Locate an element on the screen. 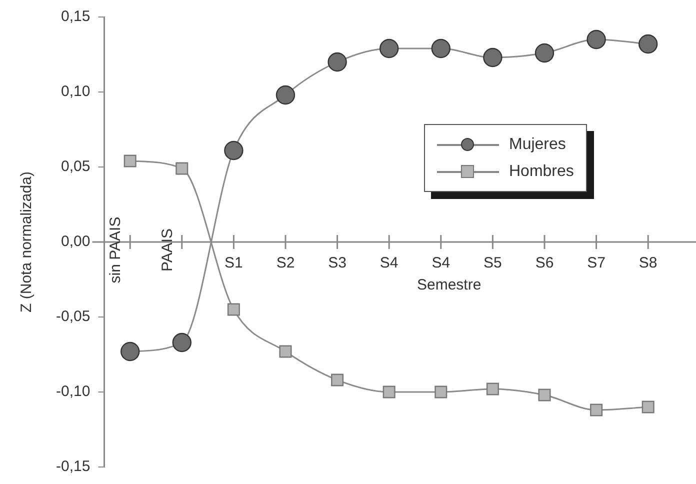 The width and height of the screenshot is (696, 484). y-tick-label: 0,00 is located at coordinates (75, 241).